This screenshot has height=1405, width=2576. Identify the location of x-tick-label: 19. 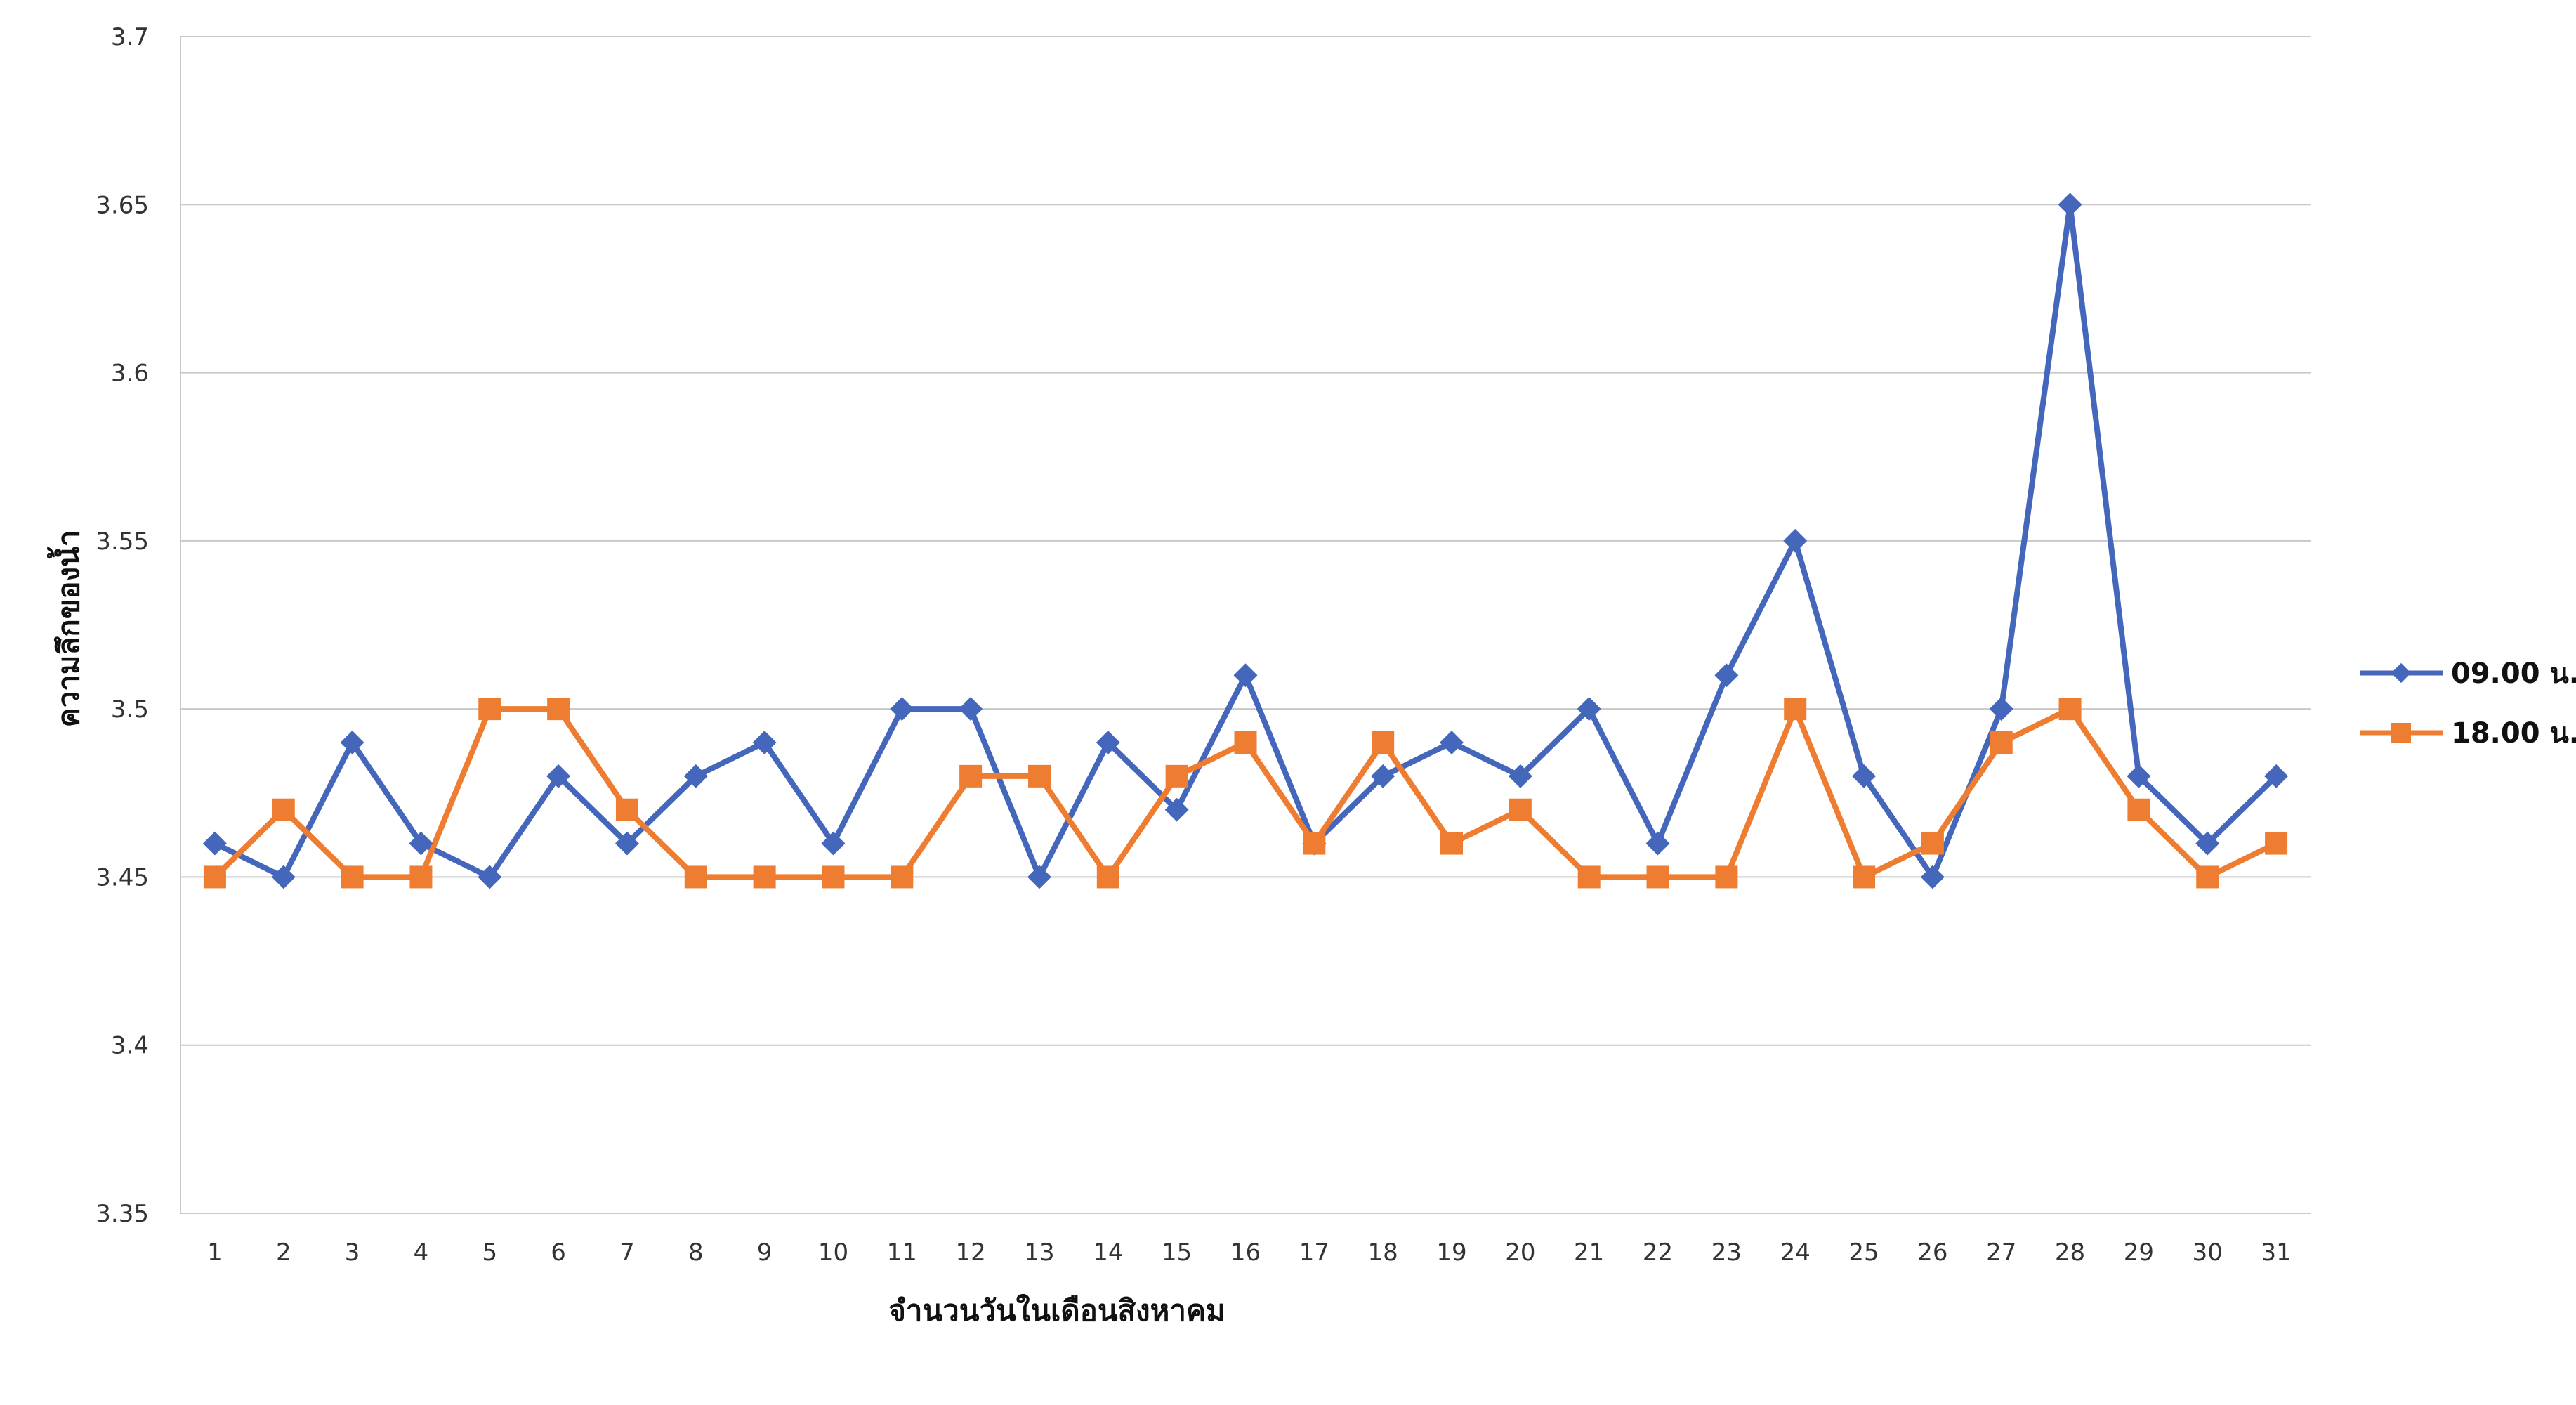
(1451, 1253).